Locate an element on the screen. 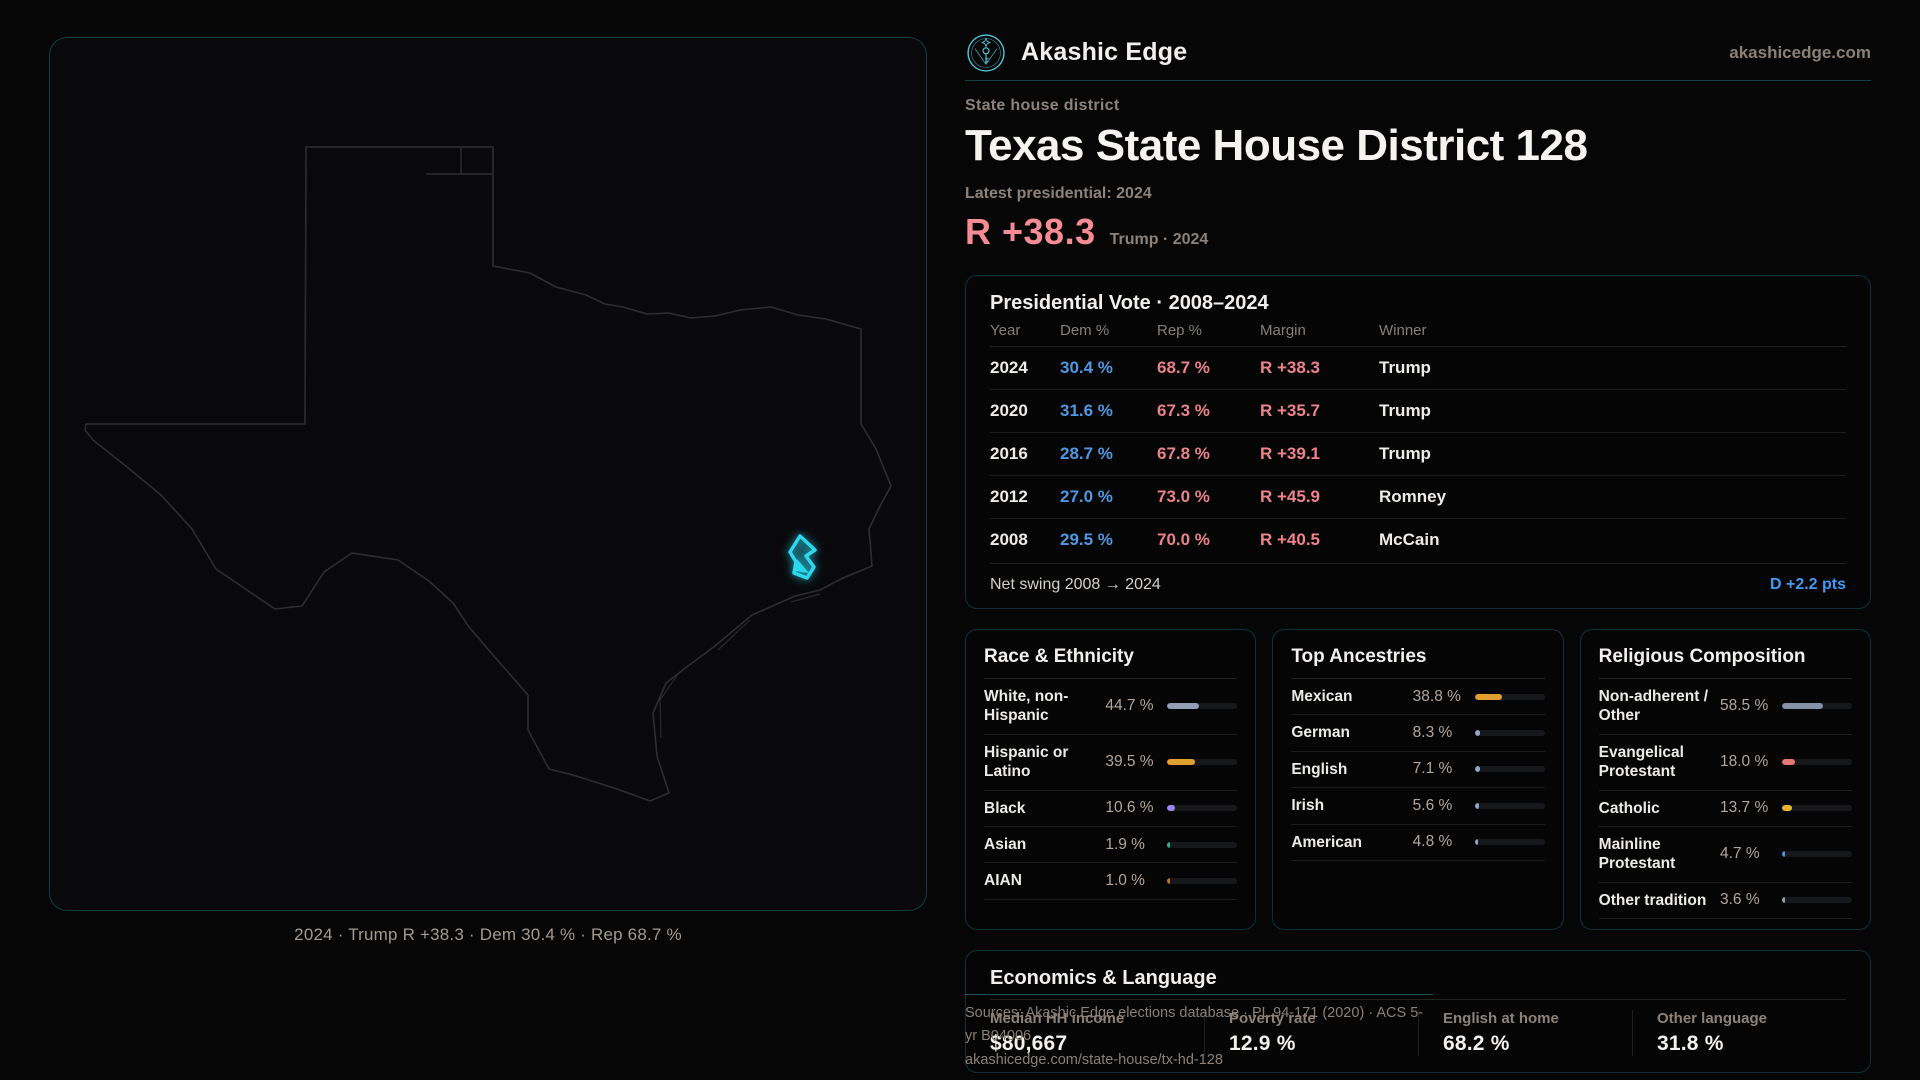  demographic-row: White, non-Hispanic 44.7 % is located at coordinates (1111, 707).